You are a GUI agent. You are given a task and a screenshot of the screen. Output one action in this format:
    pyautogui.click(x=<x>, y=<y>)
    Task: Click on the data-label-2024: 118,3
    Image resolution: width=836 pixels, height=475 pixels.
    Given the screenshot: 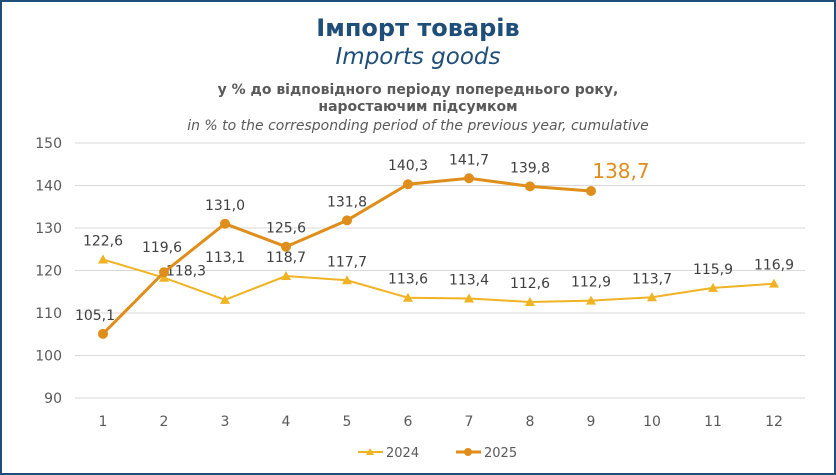 What is the action you would take?
    pyautogui.click(x=186, y=272)
    